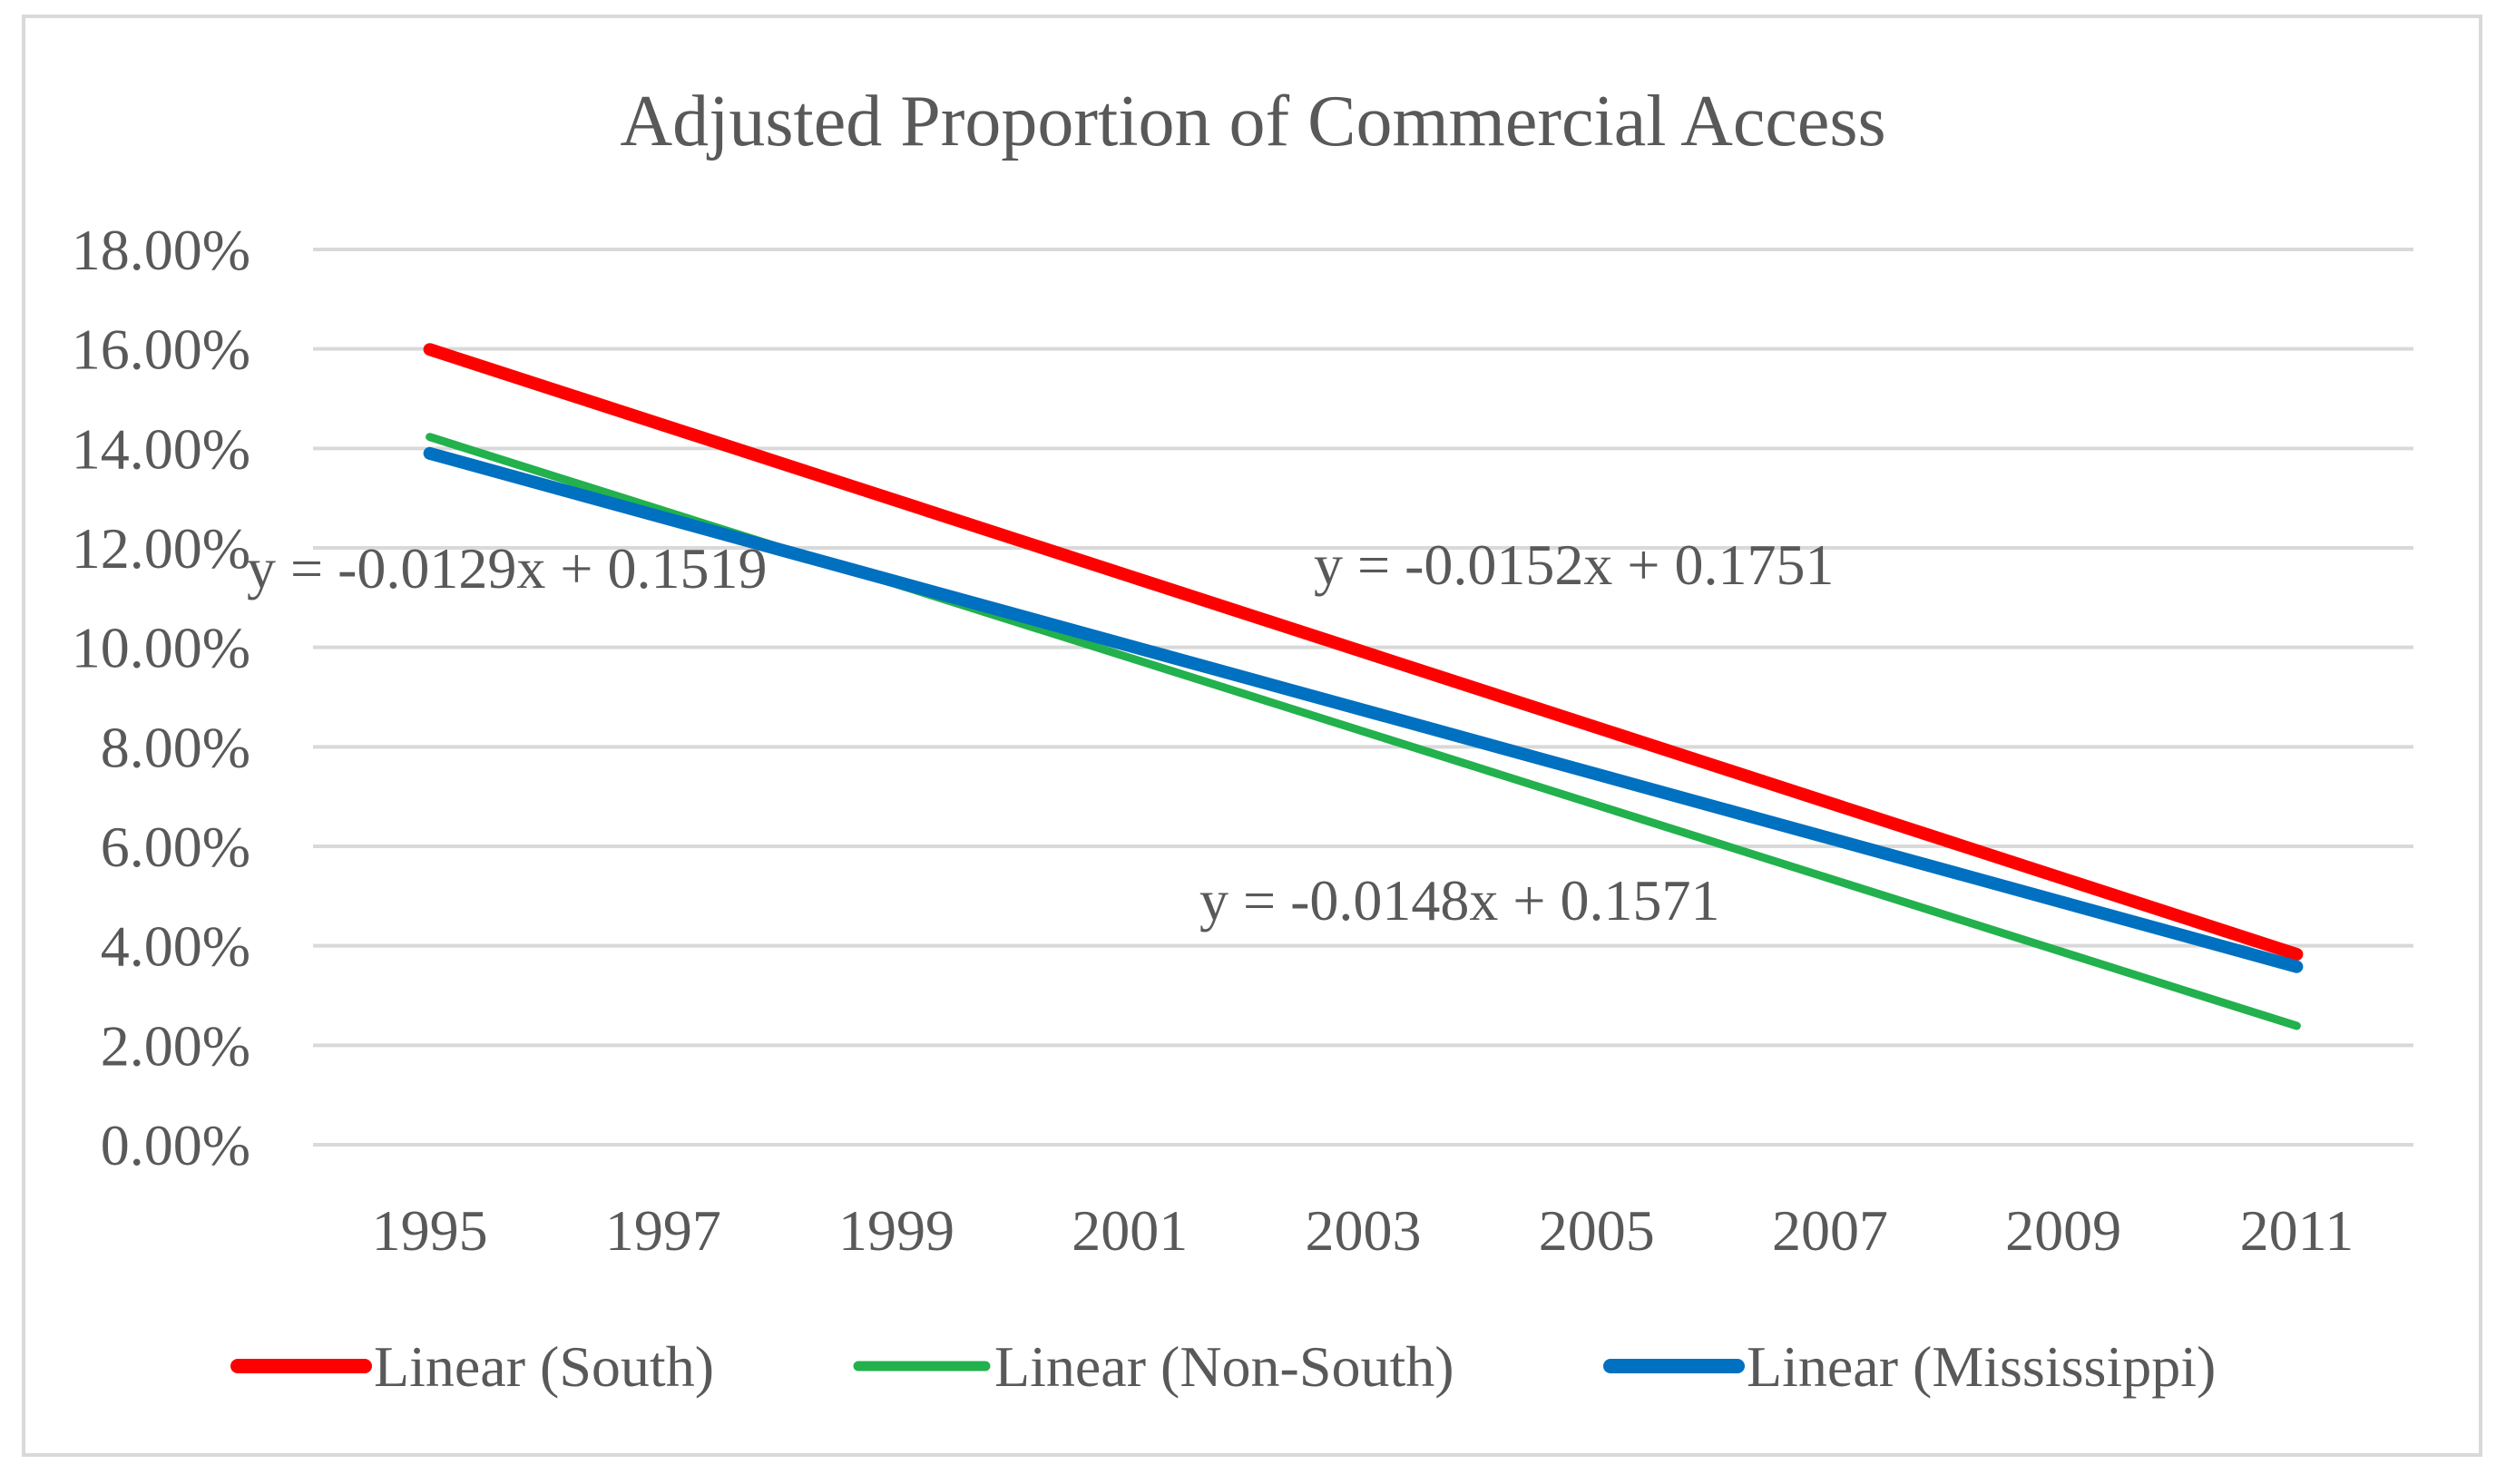  I want to click on x-tick-label: 2009, so click(2063, 1230).